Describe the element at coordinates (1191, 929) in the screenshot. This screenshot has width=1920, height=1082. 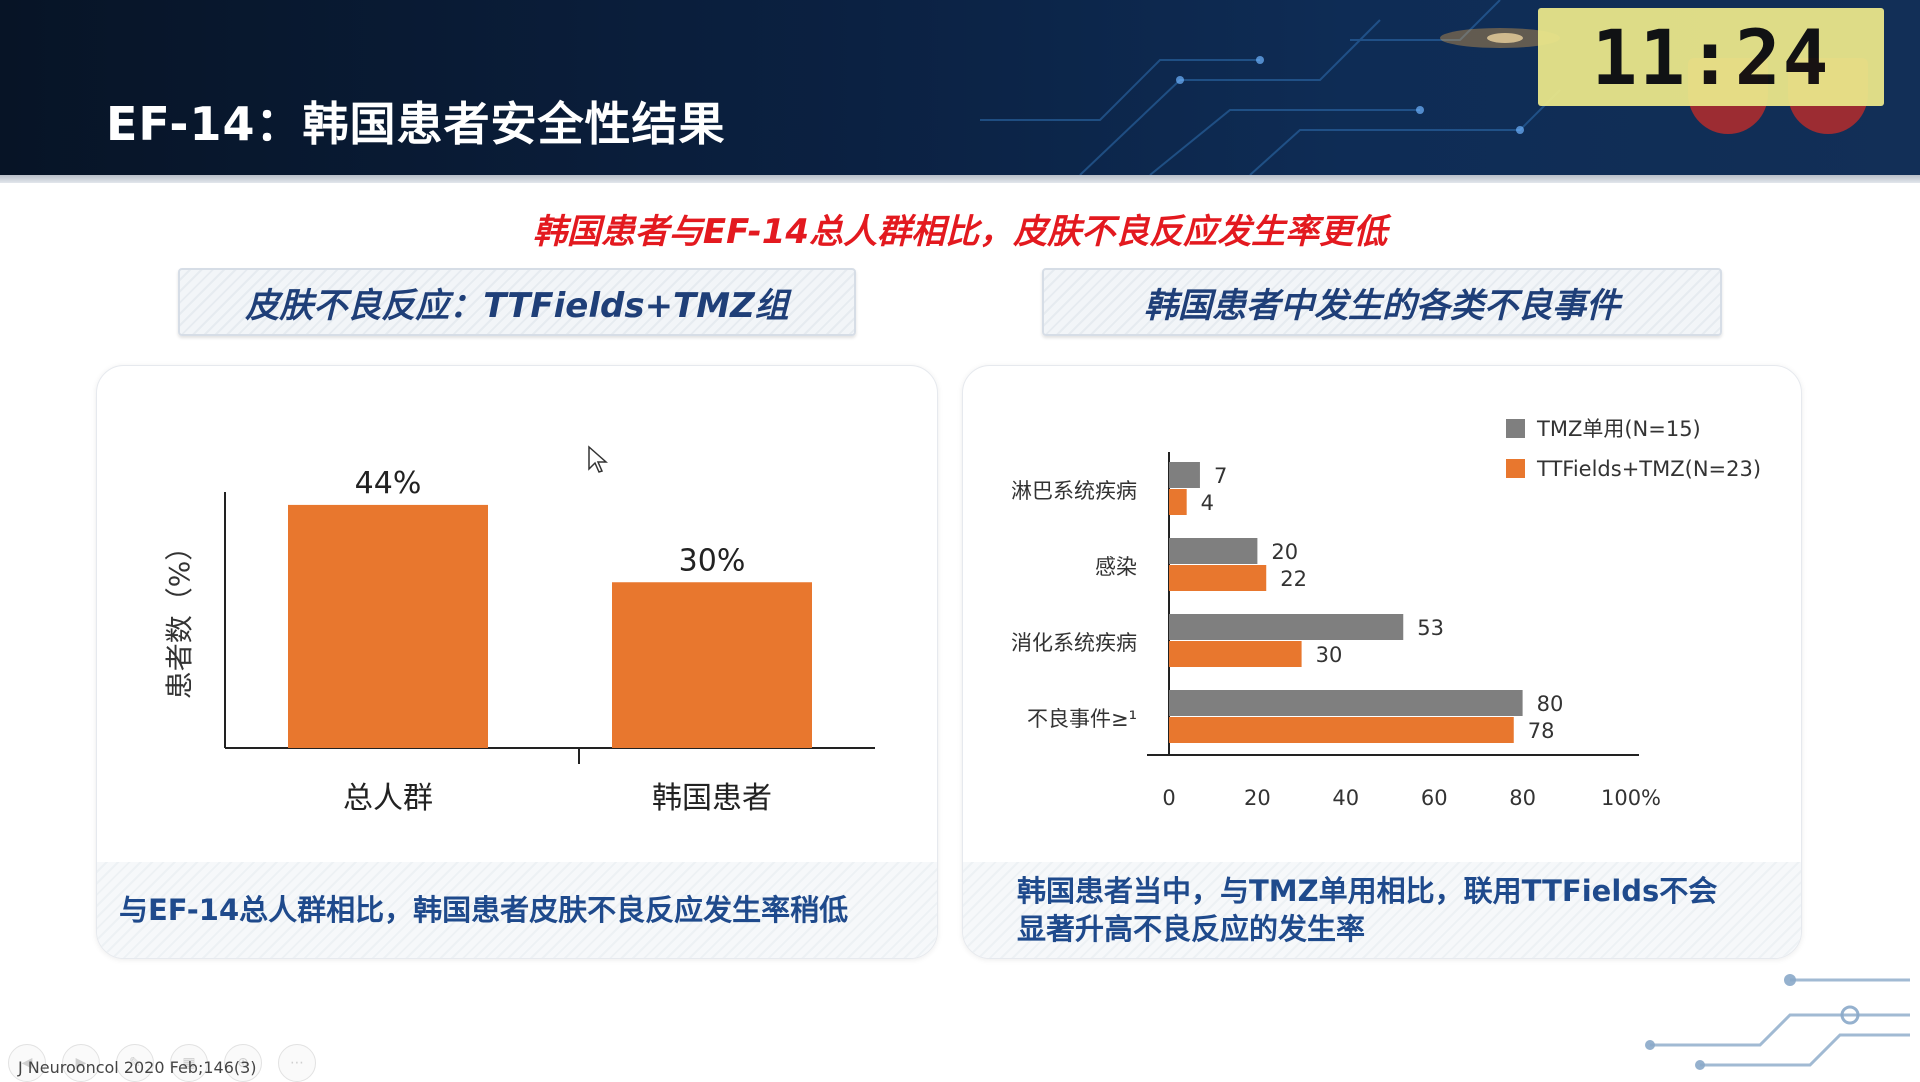
I see `right-footer-line-2: 显著升高不良反应的发生率` at that location.